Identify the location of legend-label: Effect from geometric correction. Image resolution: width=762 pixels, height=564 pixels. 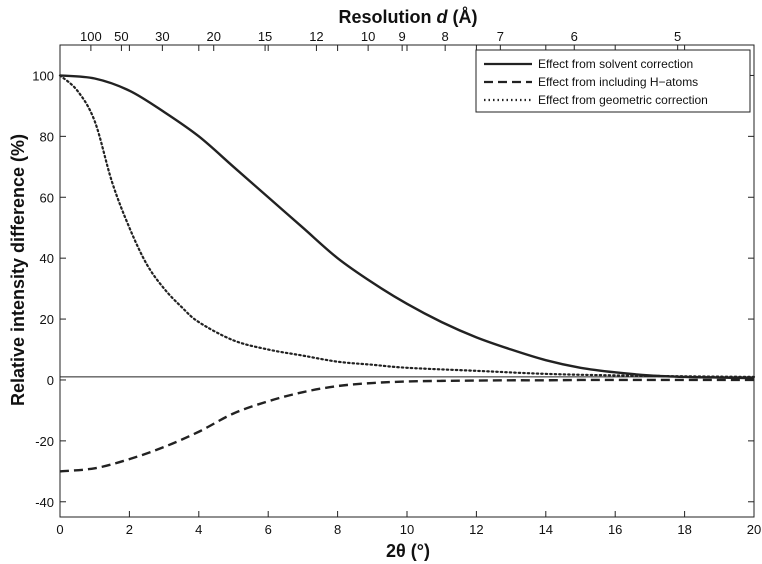
(623, 100).